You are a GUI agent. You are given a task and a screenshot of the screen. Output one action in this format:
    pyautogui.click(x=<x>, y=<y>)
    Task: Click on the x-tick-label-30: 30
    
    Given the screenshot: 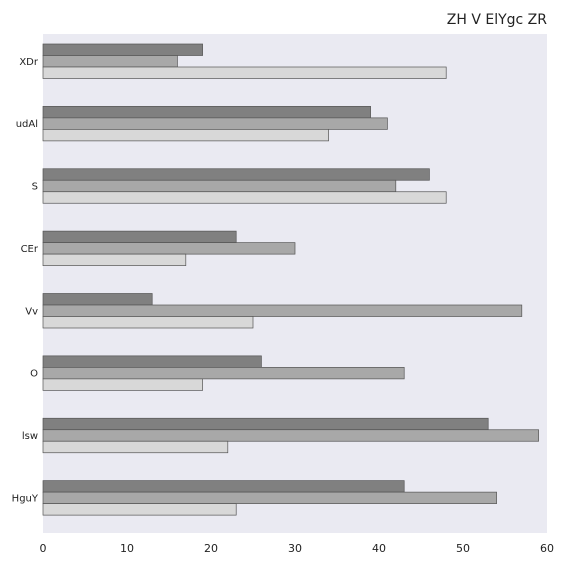 What is the action you would take?
    pyautogui.click(x=295, y=548)
    